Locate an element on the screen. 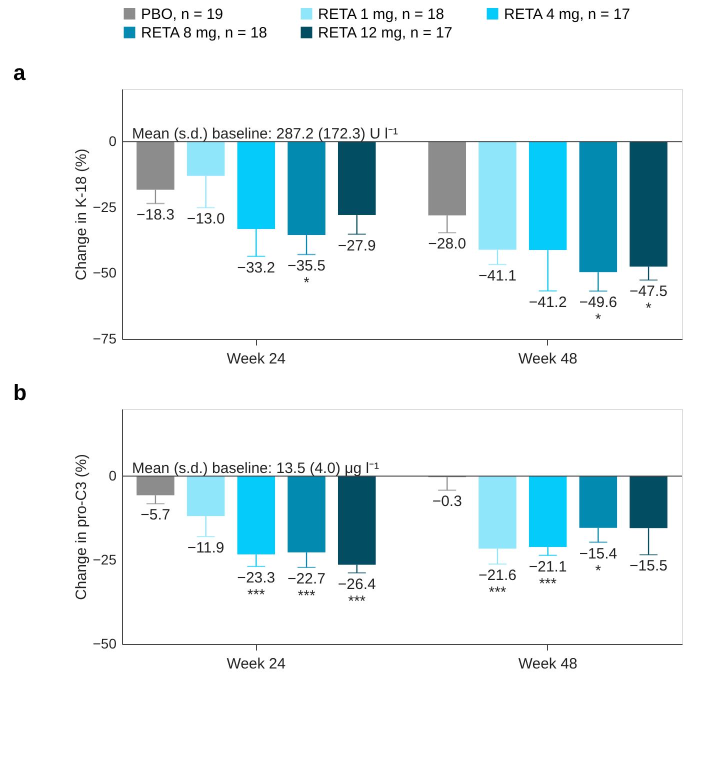 The image size is (715, 758). annotation: Mean (s.d.) baseline: 13.5 (4.0) μg l⁻¹ is located at coordinates (256, 469).